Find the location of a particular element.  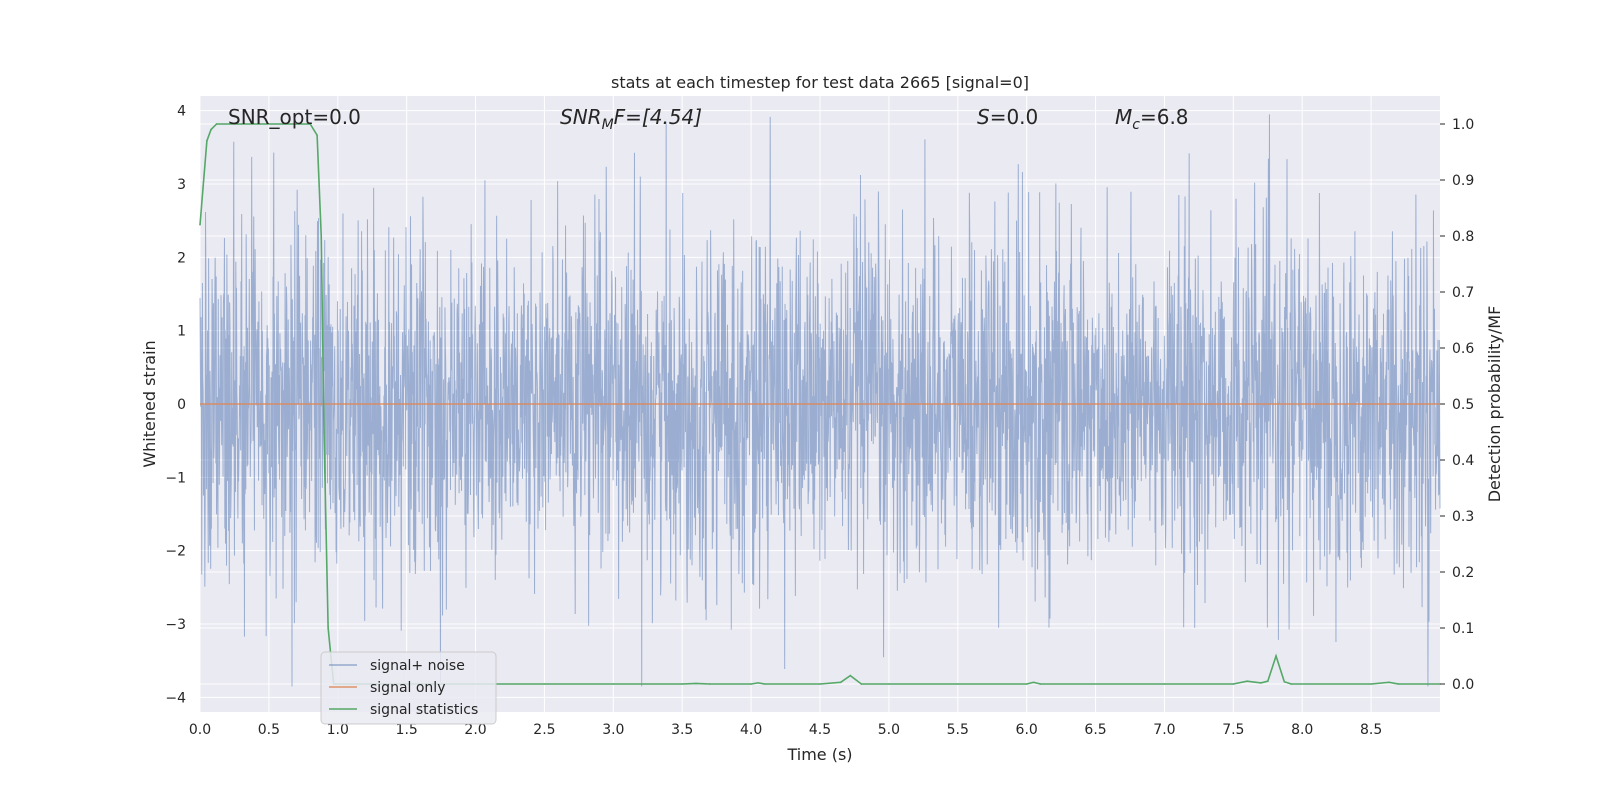

y2-tick-label: 0.7 is located at coordinates (1463, 293).